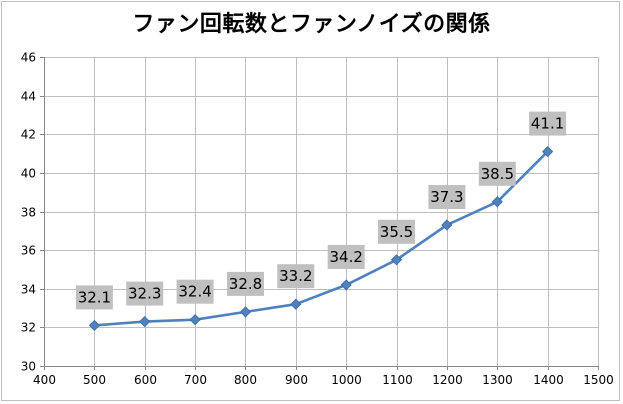 The width and height of the screenshot is (623, 404). What do you see at coordinates (346, 380) in the screenshot?
I see `x-tick-label-1000: 1000` at bounding box center [346, 380].